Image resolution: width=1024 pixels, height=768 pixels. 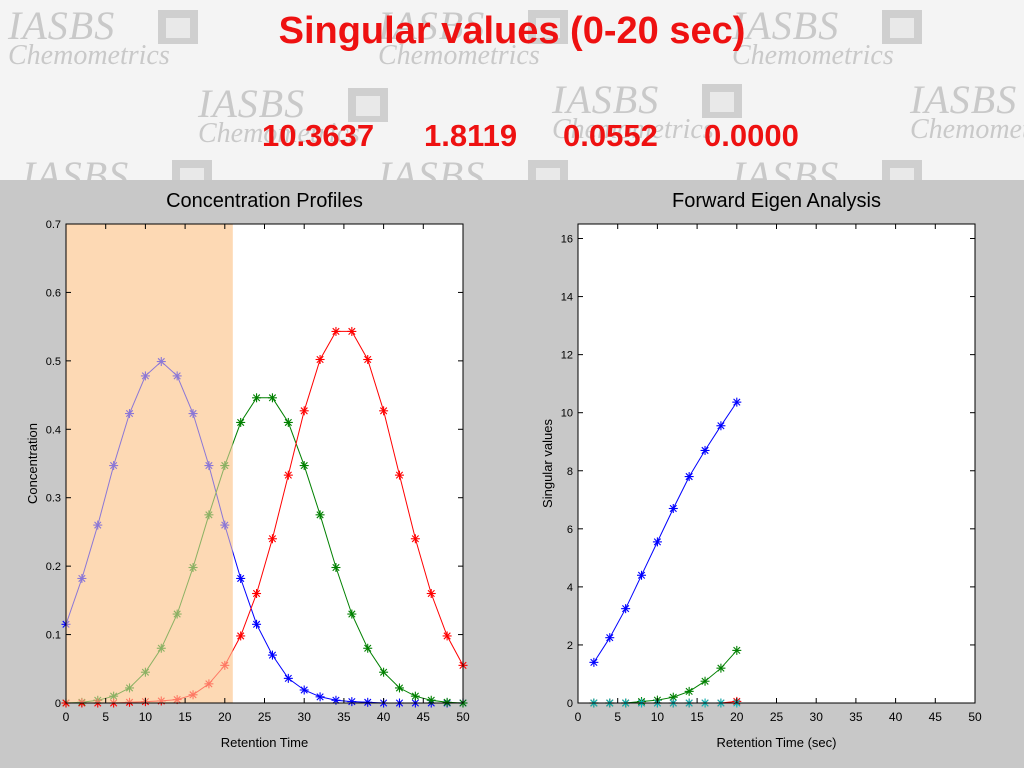 What do you see at coordinates (512, 31) in the screenshot?
I see `slide-title: Singular values (0-20 sec)` at bounding box center [512, 31].